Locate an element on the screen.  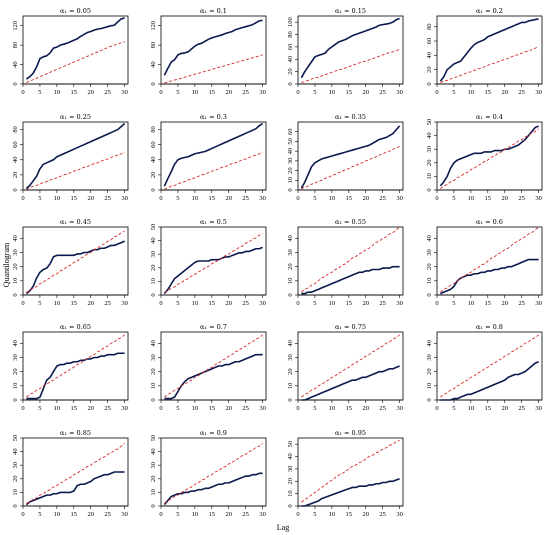
panel-4: α₁ = 0.2 0 5 10 15 20 25 30 0 20 40 60 80 is located at coordinates (484, 51).